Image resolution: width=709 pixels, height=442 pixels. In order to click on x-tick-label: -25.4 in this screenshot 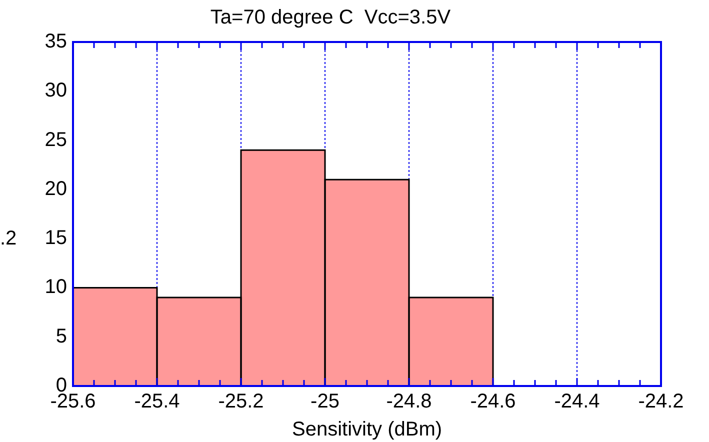, I will do `click(157, 401)`.